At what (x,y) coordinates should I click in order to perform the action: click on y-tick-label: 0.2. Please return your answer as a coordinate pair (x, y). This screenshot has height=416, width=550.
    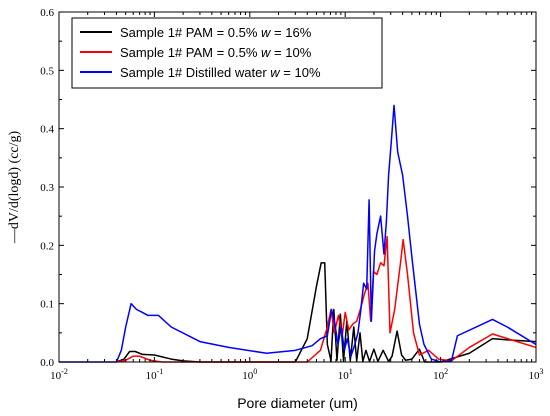
    Looking at the image, I should click on (47, 246).